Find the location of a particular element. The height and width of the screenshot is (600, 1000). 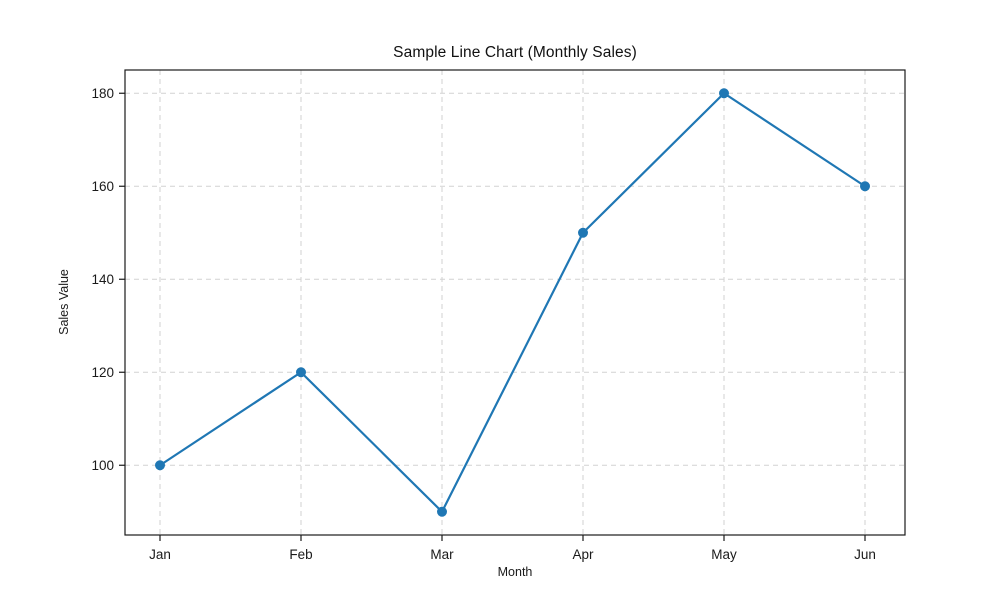

y-tick-label: 160 is located at coordinates (102, 186).